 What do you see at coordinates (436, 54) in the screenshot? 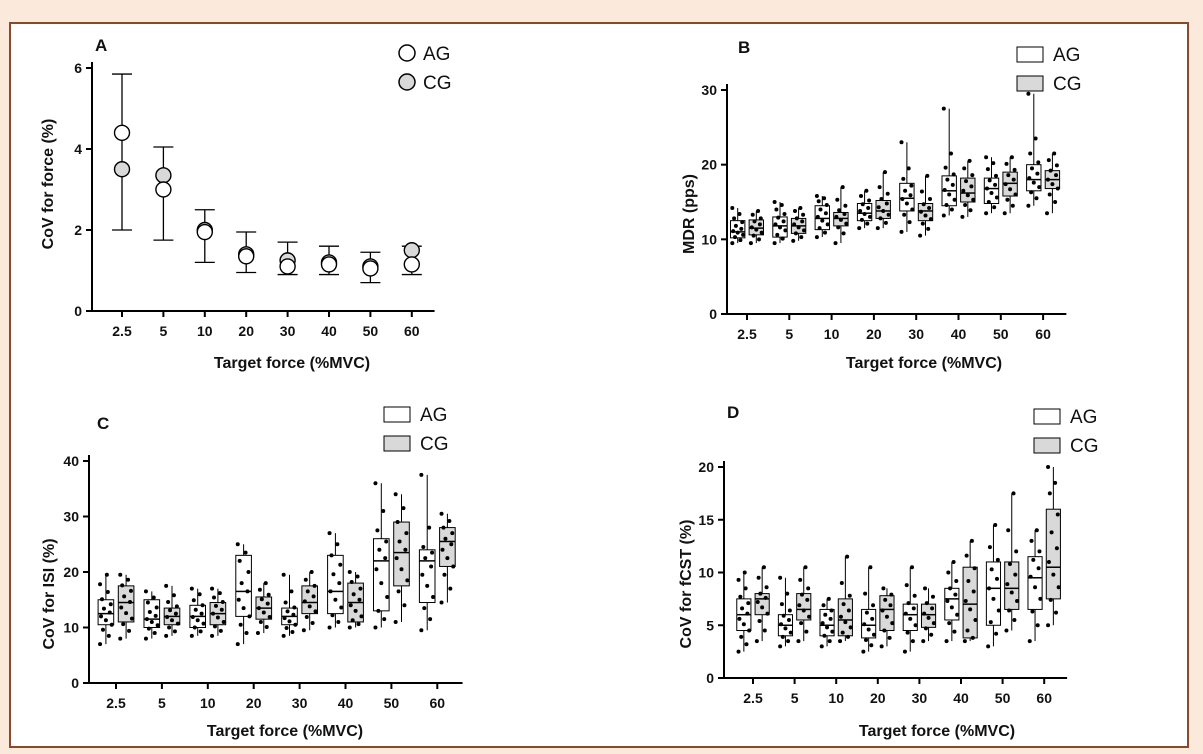
I see `legend-label-ag: AG` at bounding box center [436, 54].